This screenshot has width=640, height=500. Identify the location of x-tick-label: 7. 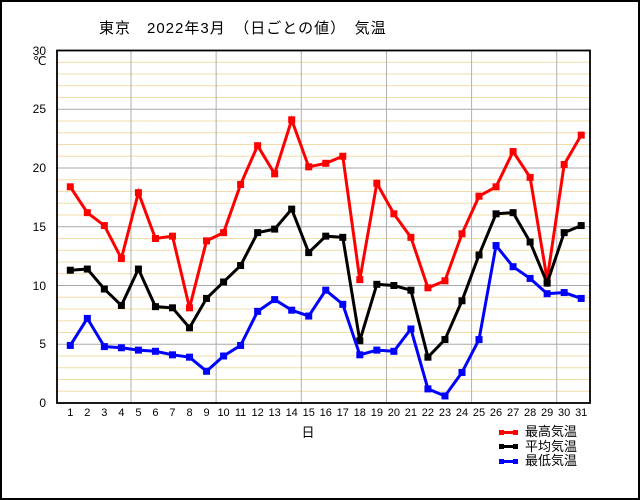
(172, 413).